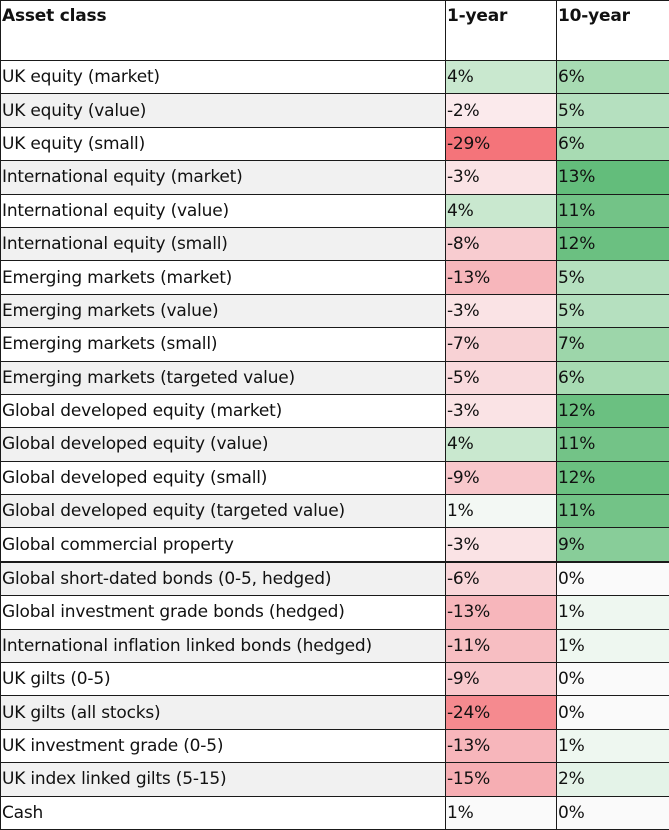 This screenshot has height=830, width=669. What do you see at coordinates (613, 31) in the screenshot?
I see `header-10-year: 10-year` at bounding box center [613, 31].